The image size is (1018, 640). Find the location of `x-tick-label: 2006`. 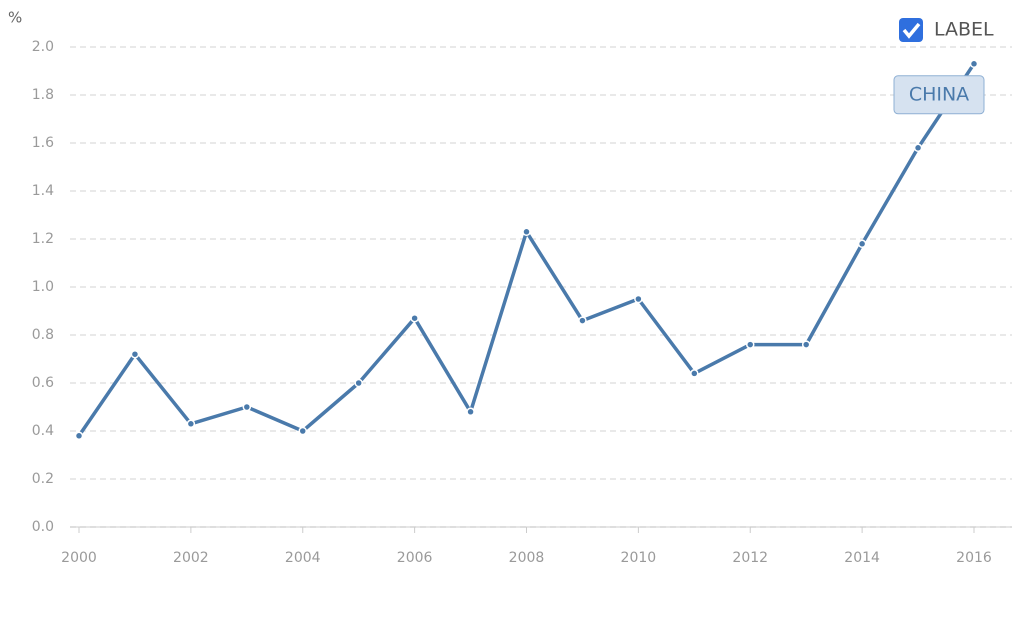

x-tick-label: 2006 is located at coordinates (415, 558).